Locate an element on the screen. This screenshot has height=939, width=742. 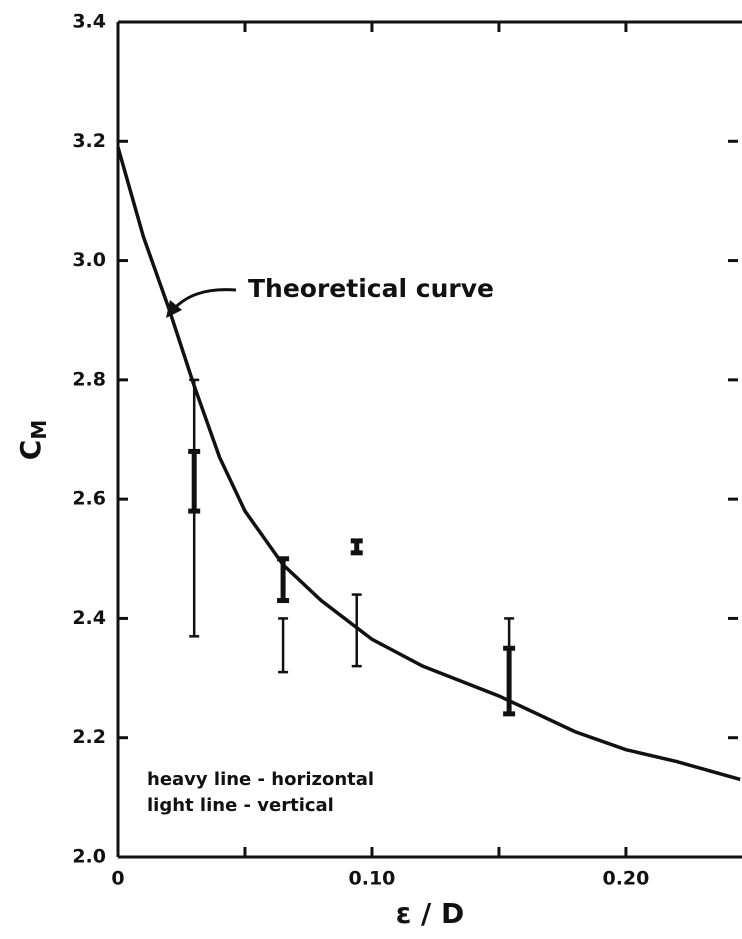
y-tick-label: 2.2 is located at coordinates (89, 737).